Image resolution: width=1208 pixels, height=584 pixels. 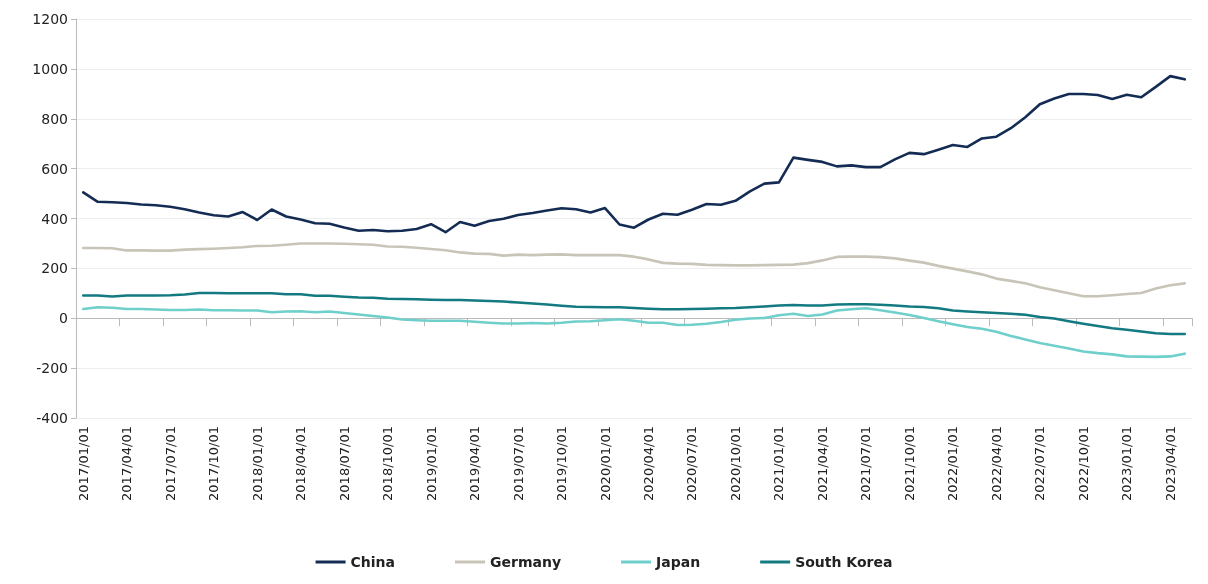 I want to click on x-tick-label: 2023/04/01, so click(x=1170, y=463).